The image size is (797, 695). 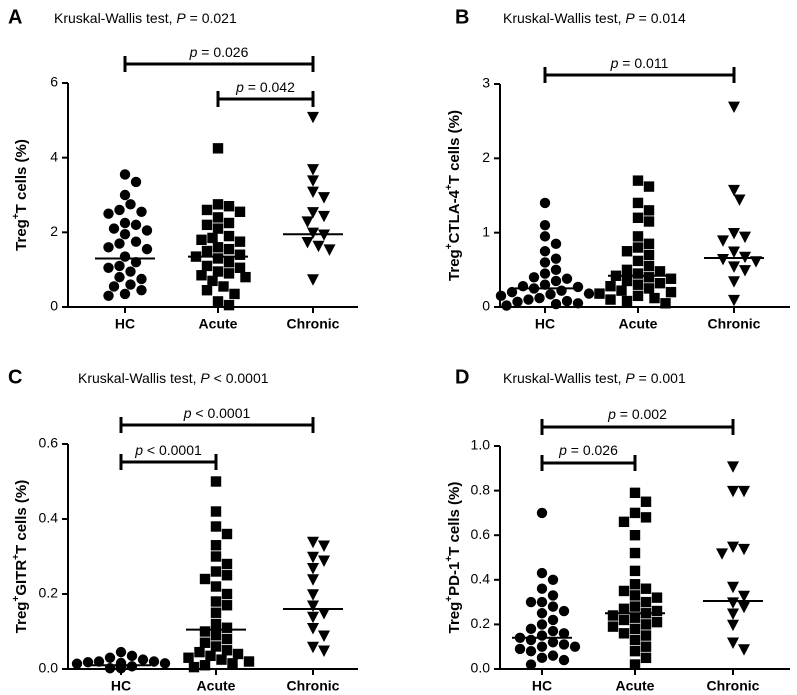 I want to click on x-tick-label: Chronic, so click(x=313, y=686).